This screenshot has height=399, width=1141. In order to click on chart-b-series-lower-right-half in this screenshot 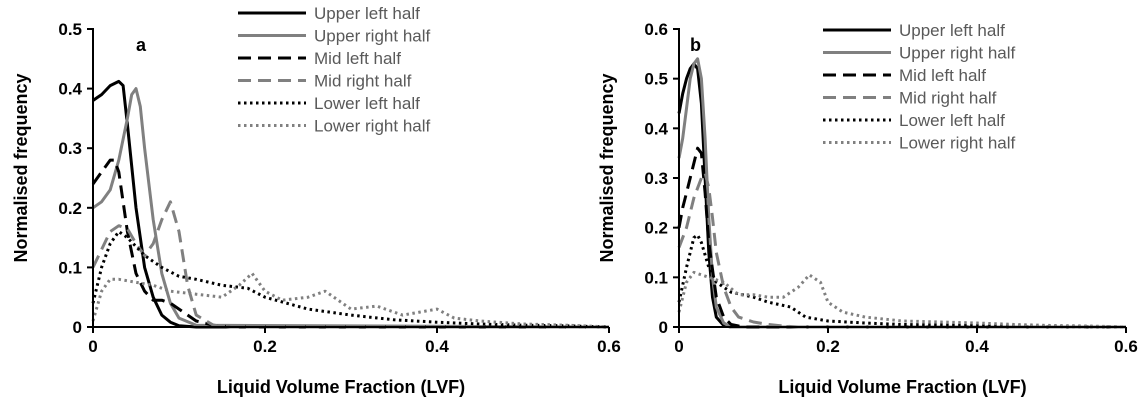, I will do `click(902, 299)`.